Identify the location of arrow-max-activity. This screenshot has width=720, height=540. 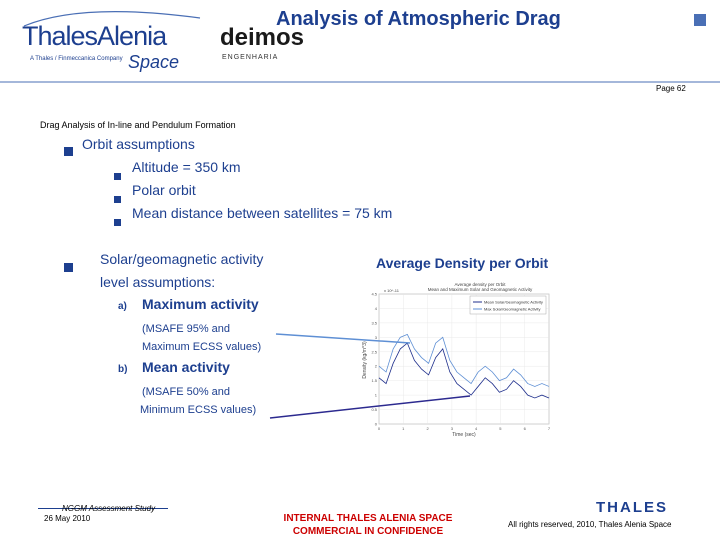
(343, 338).